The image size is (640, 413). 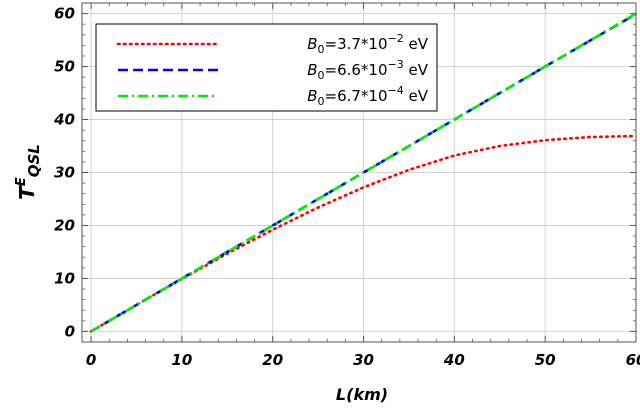 I want to click on y-tick-label: 20, so click(x=64, y=225).